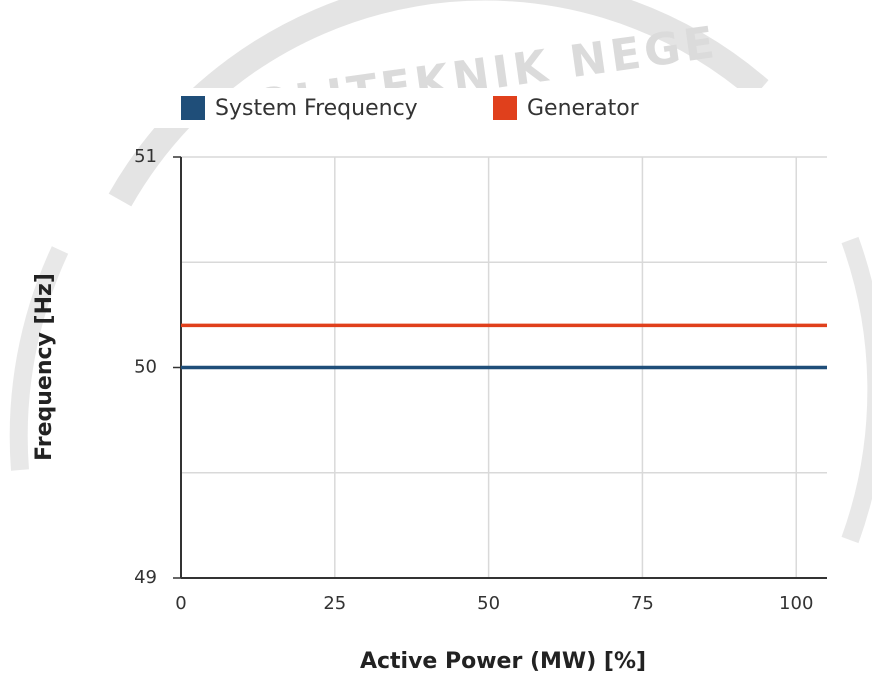 Image resolution: width=872 pixels, height=677 pixels. Describe the element at coordinates (316, 108) in the screenshot. I see `legend-label: System Frequency` at that location.